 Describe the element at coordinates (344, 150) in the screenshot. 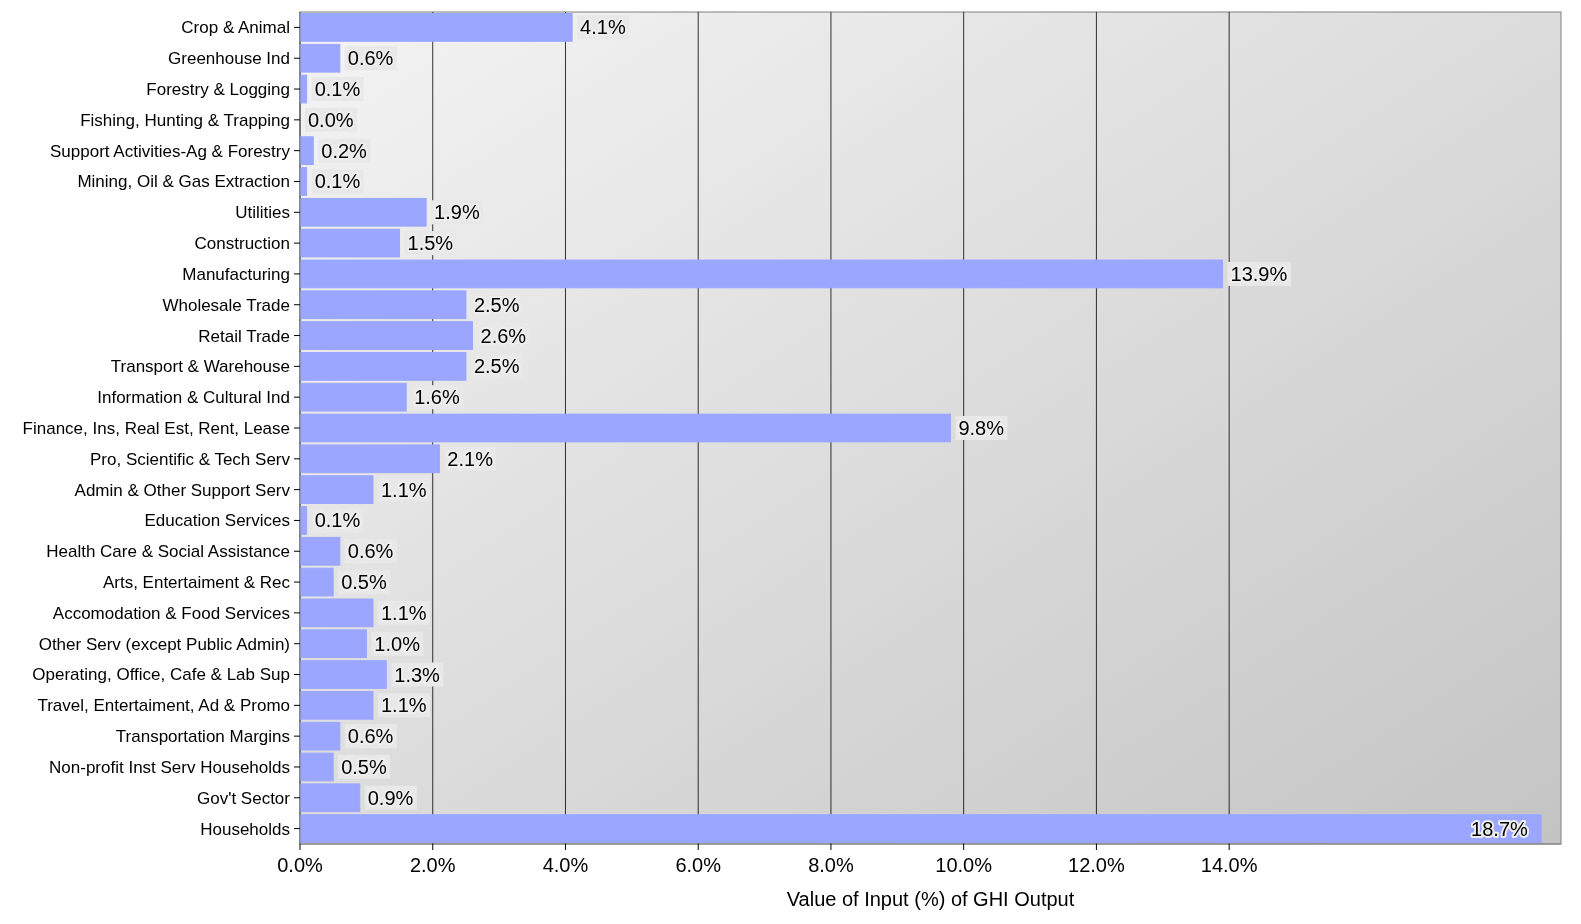

I see `data-label: 0.2%` at that location.